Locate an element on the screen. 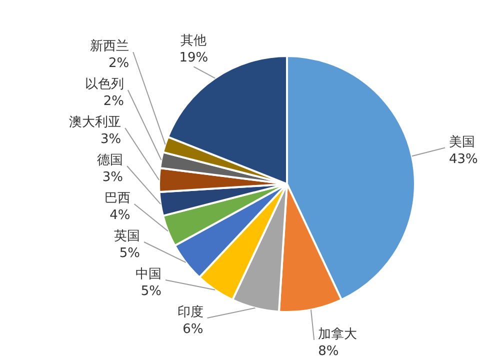  data-label: 6% is located at coordinates (193, 329).